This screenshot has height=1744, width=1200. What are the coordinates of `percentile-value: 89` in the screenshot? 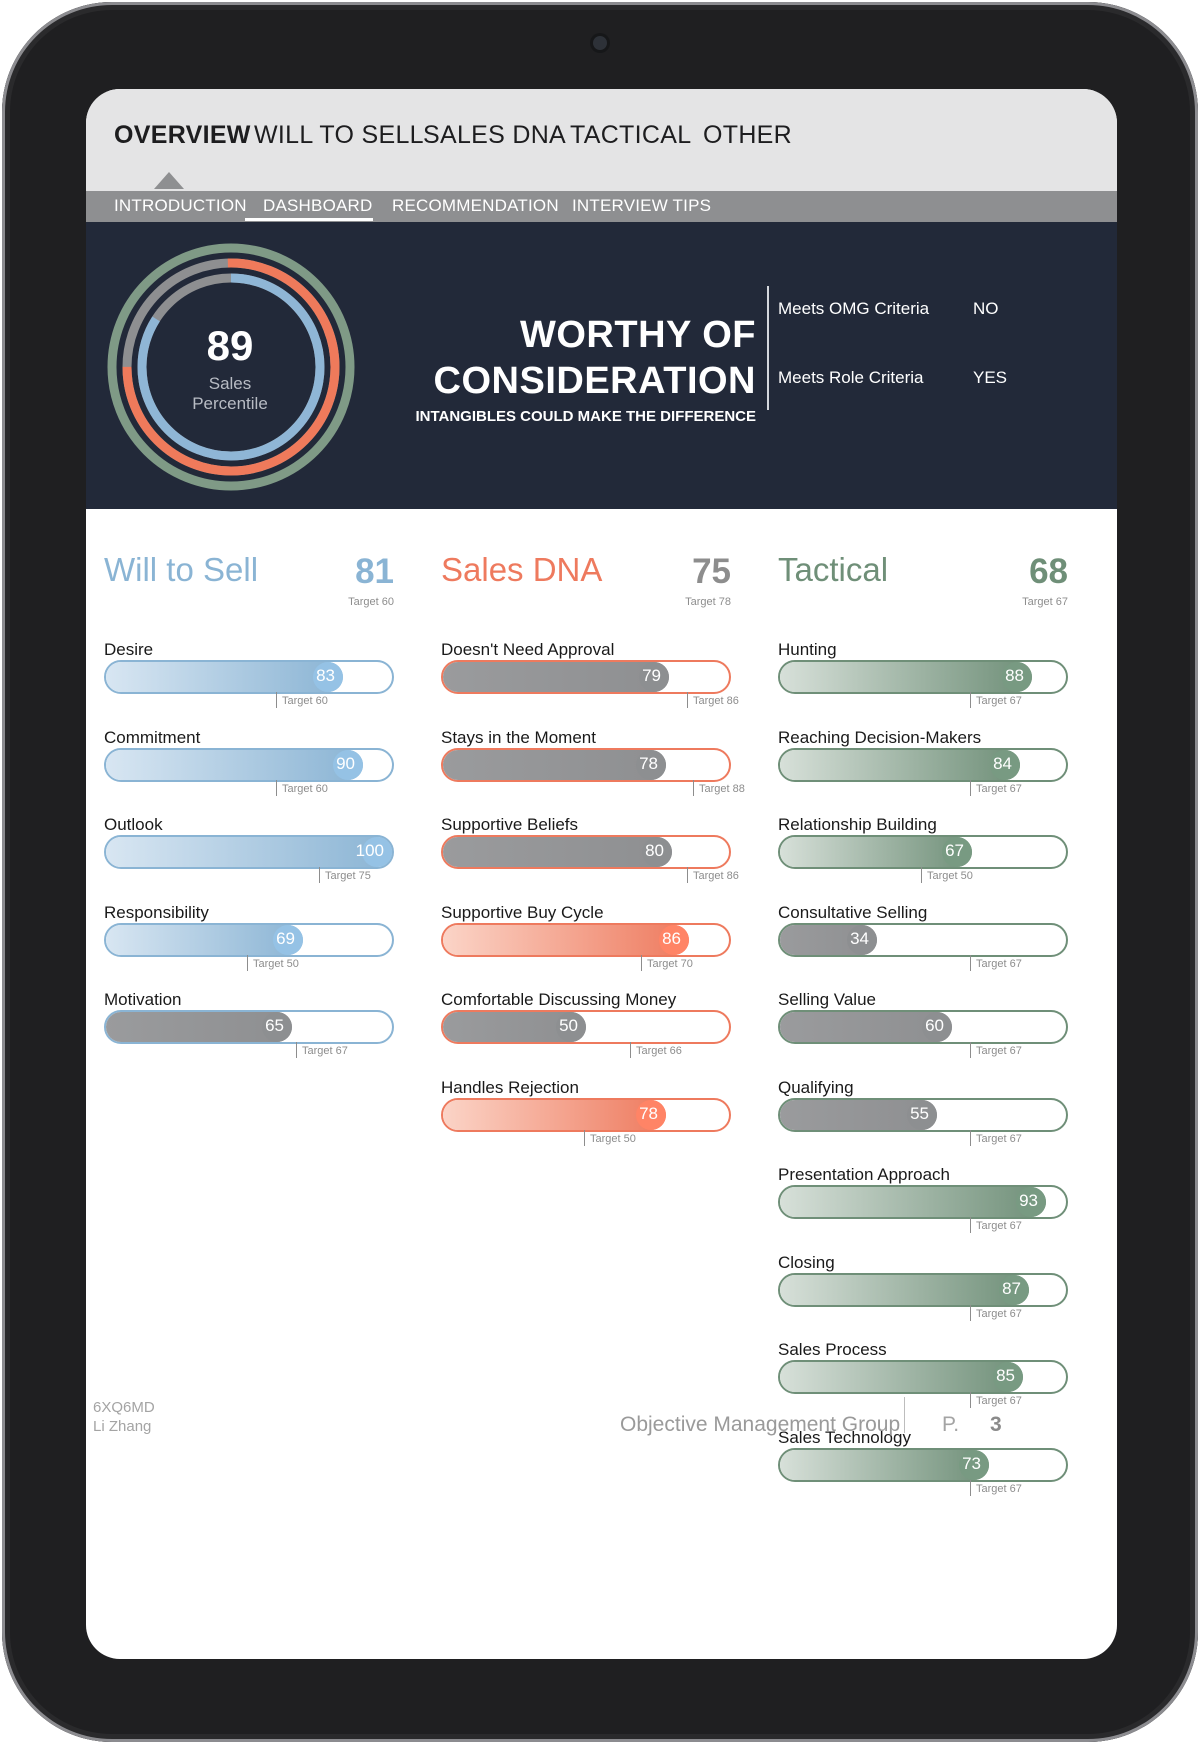 It's located at (230, 345).